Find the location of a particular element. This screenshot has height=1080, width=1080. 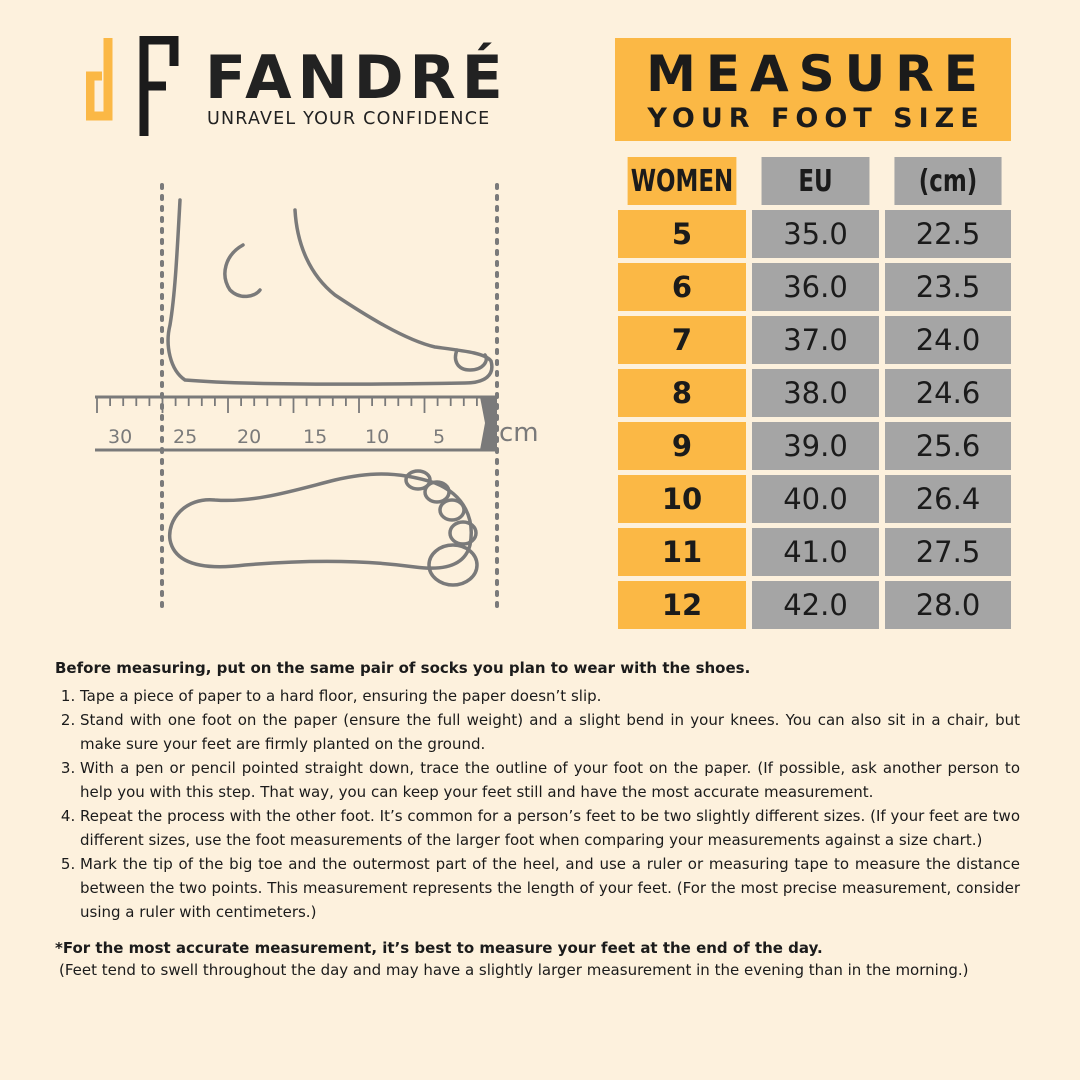

ruler-label: 20 is located at coordinates (249, 437).